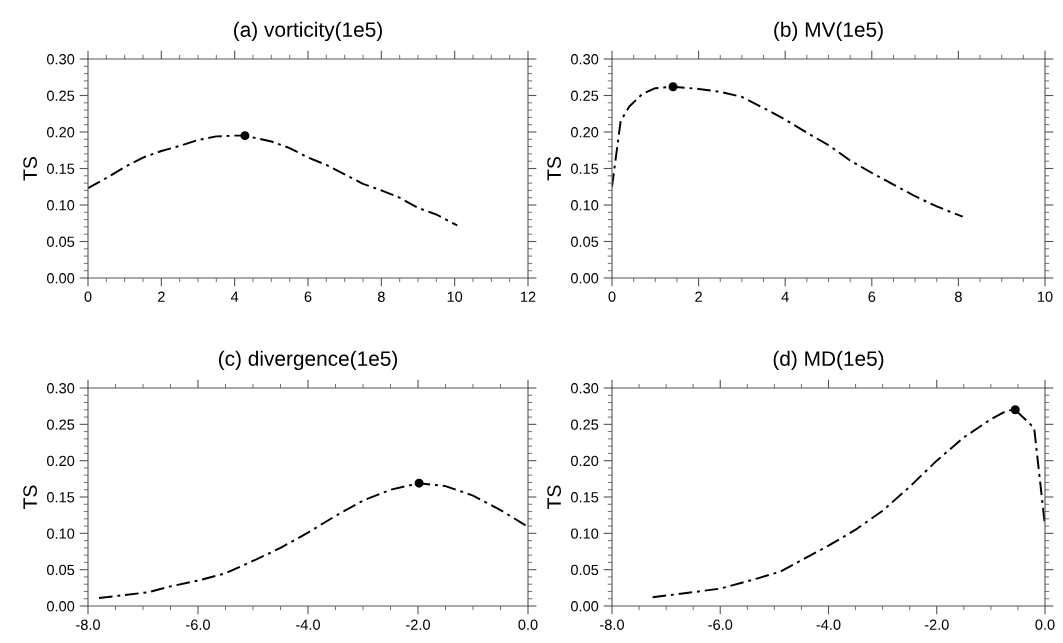  What do you see at coordinates (828, 31) in the screenshot?
I see `chart-title: (b) MV(1e5)` at bounding box center [828, 31].